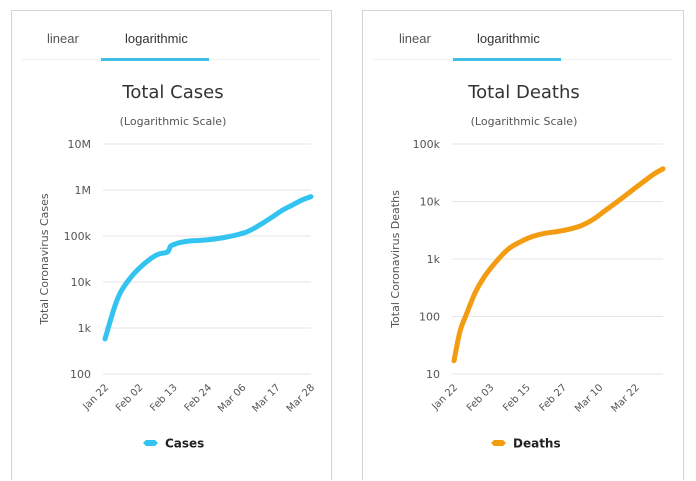  What do you see at coordinates (301, 398) in the screenshot?
I see `x-tick-label: Mar 28` at bounding box center [301, 398].